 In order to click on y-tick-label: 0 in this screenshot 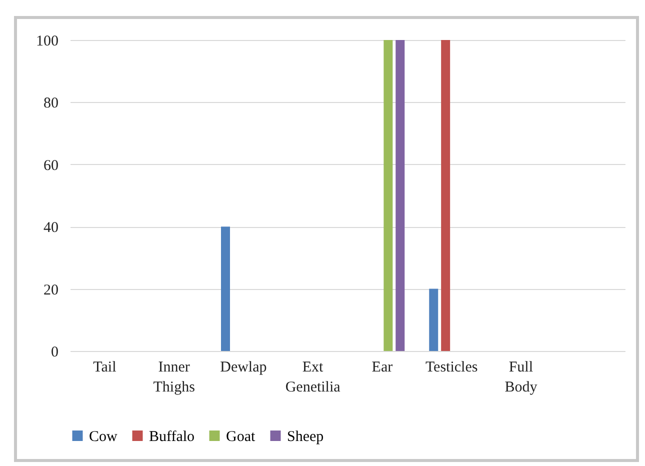, I will do `click(54, 352)`.